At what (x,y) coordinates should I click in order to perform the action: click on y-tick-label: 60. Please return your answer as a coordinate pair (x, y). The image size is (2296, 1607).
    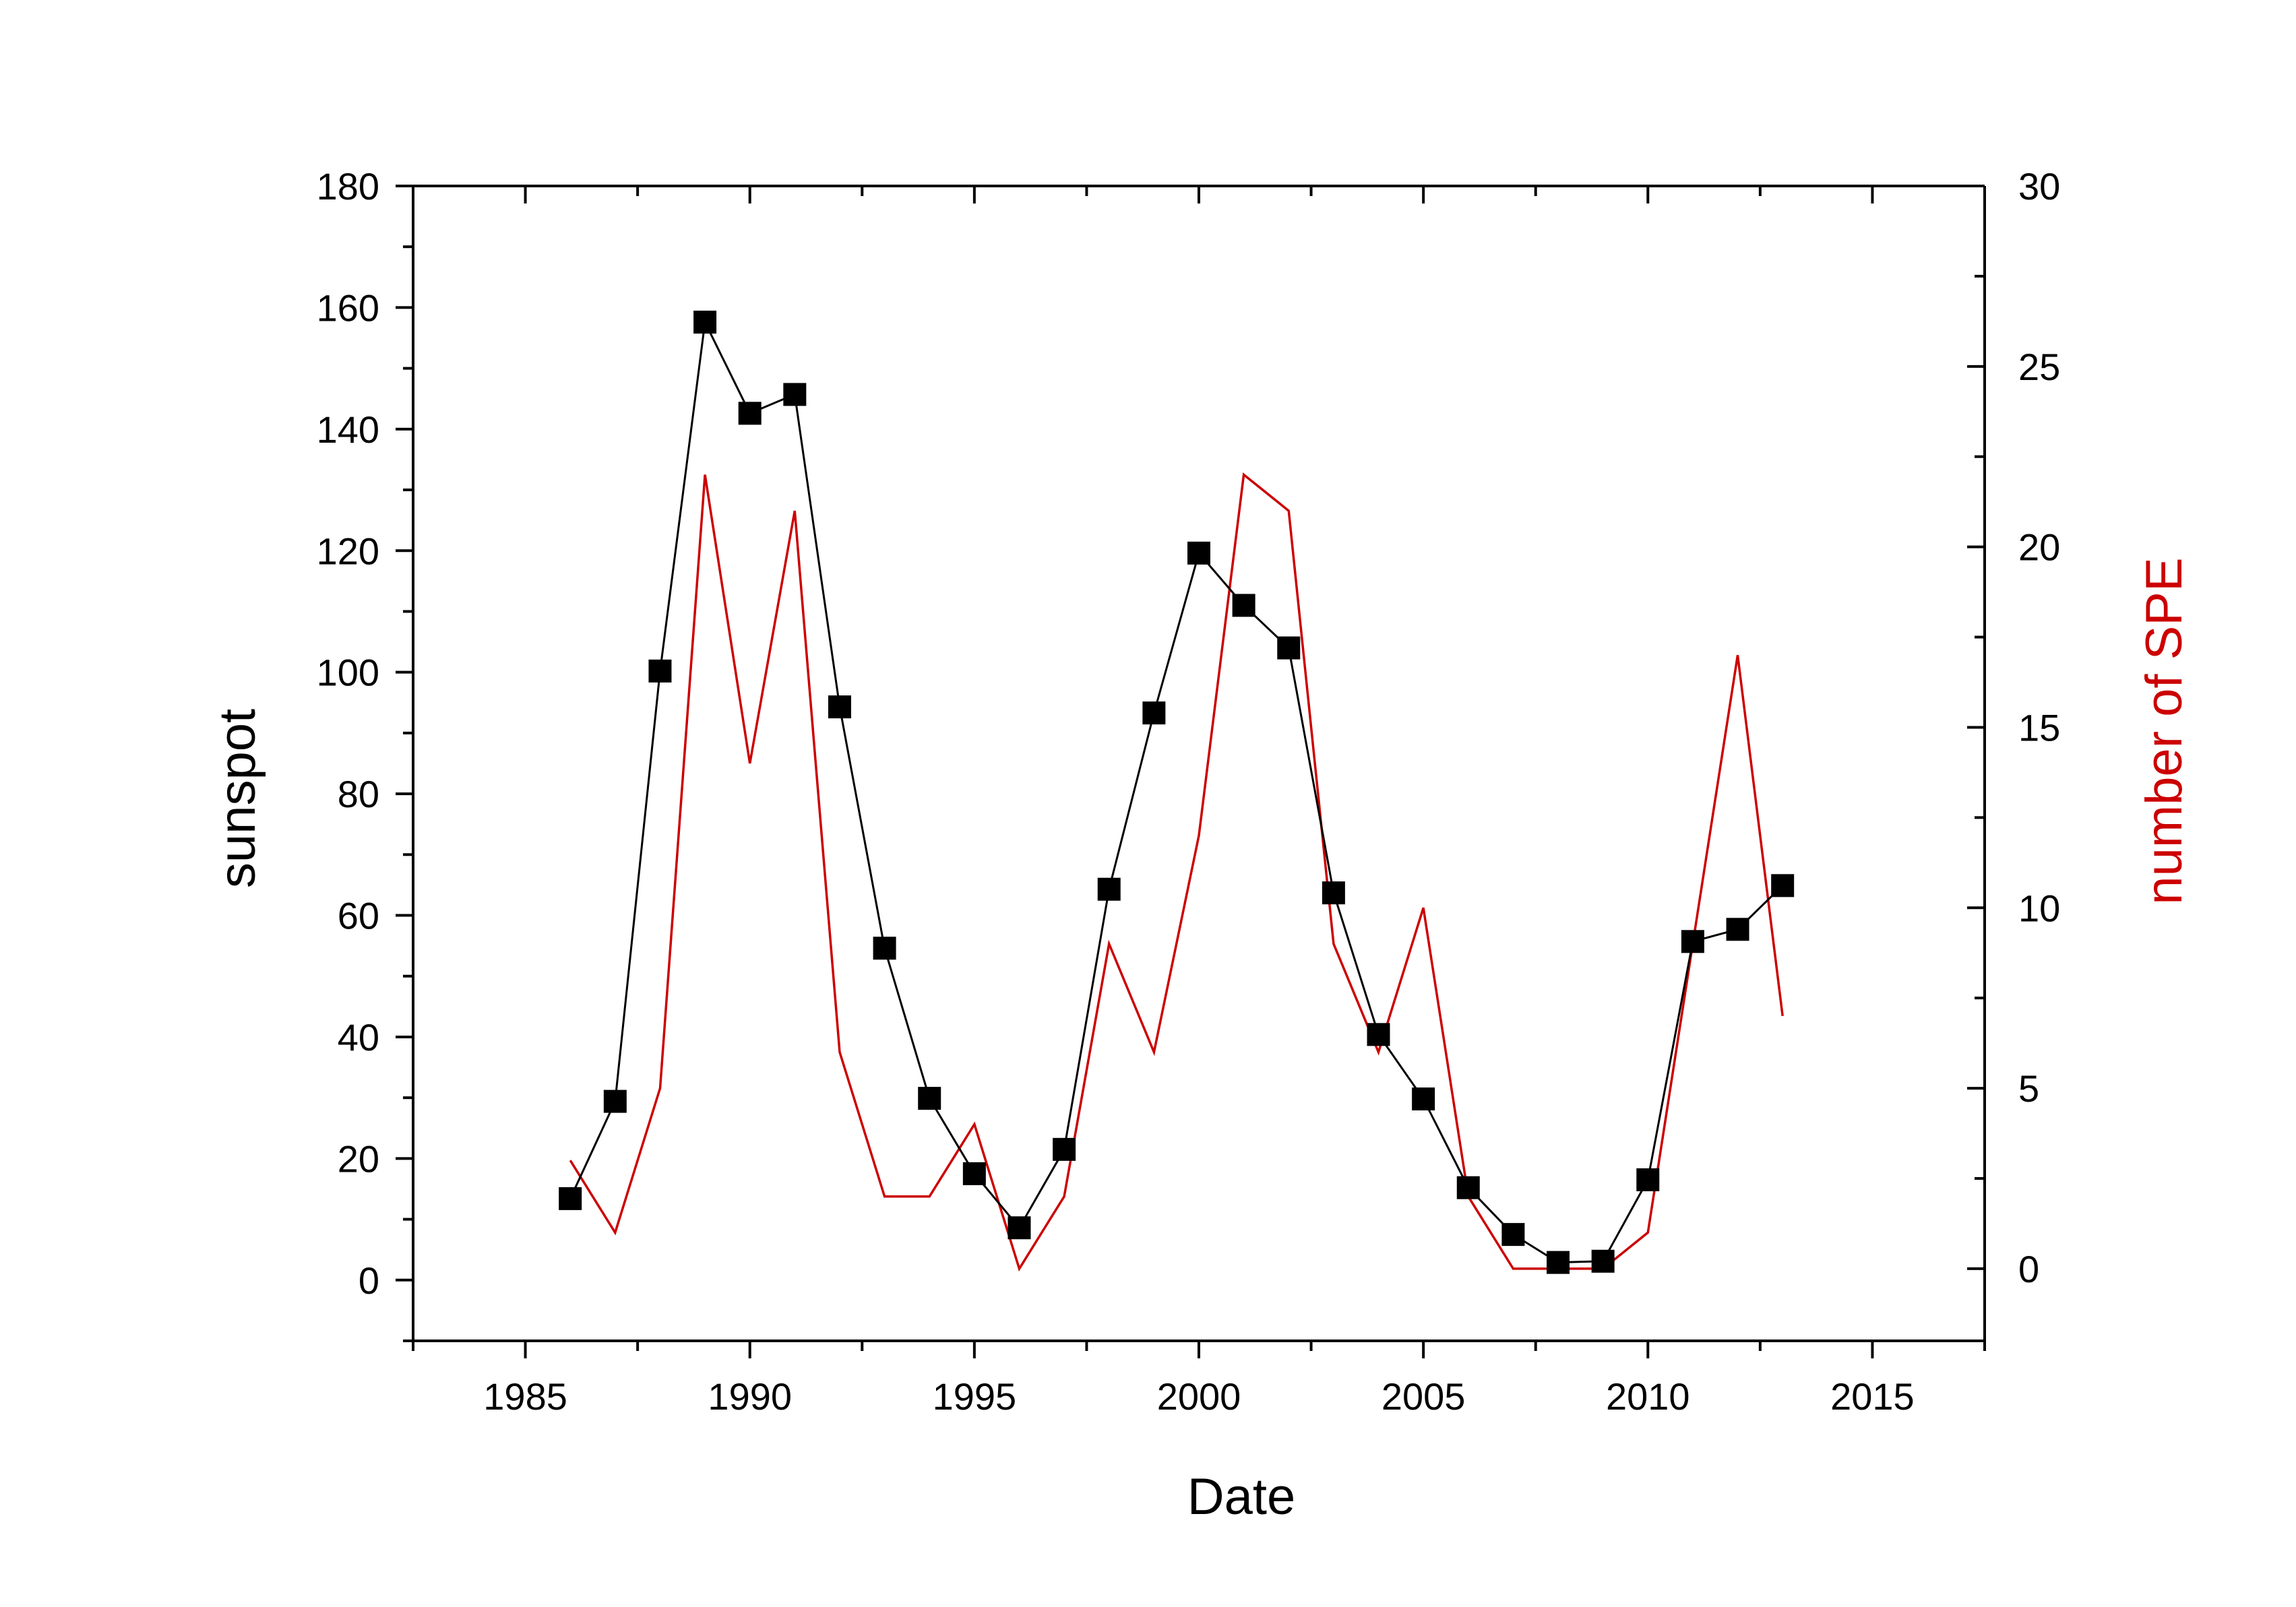
    Looking at the image, I should click on (358, 916).